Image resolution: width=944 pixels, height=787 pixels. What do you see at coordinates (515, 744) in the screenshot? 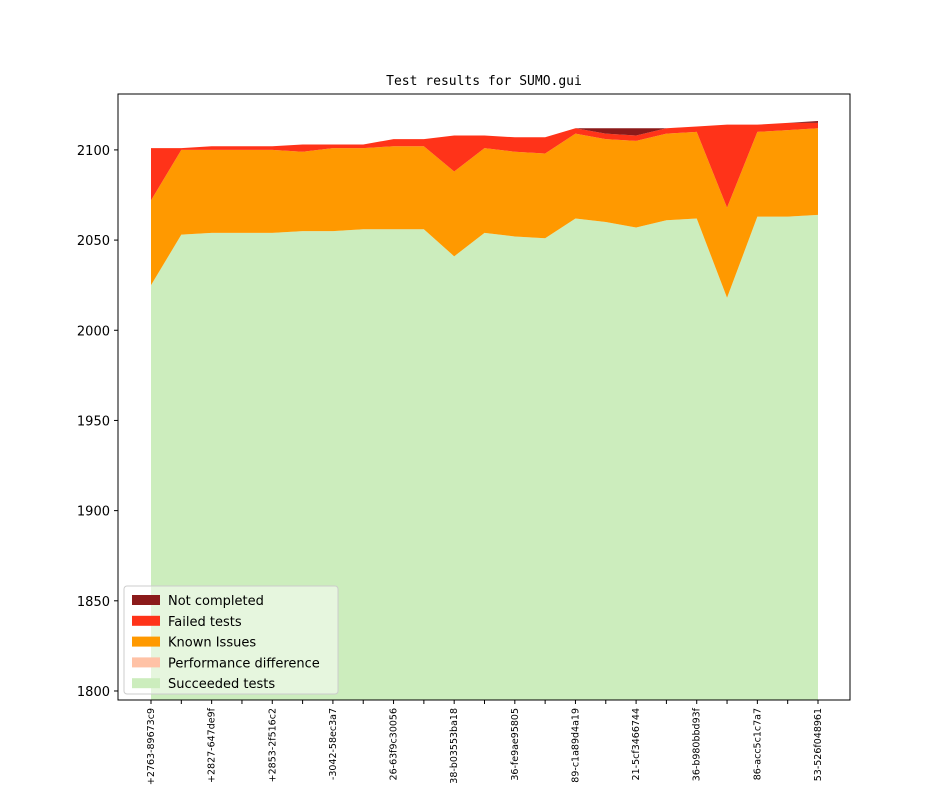
I see `x-tick-label: 36-fe9ae95805` at bounding box center [515, 744].